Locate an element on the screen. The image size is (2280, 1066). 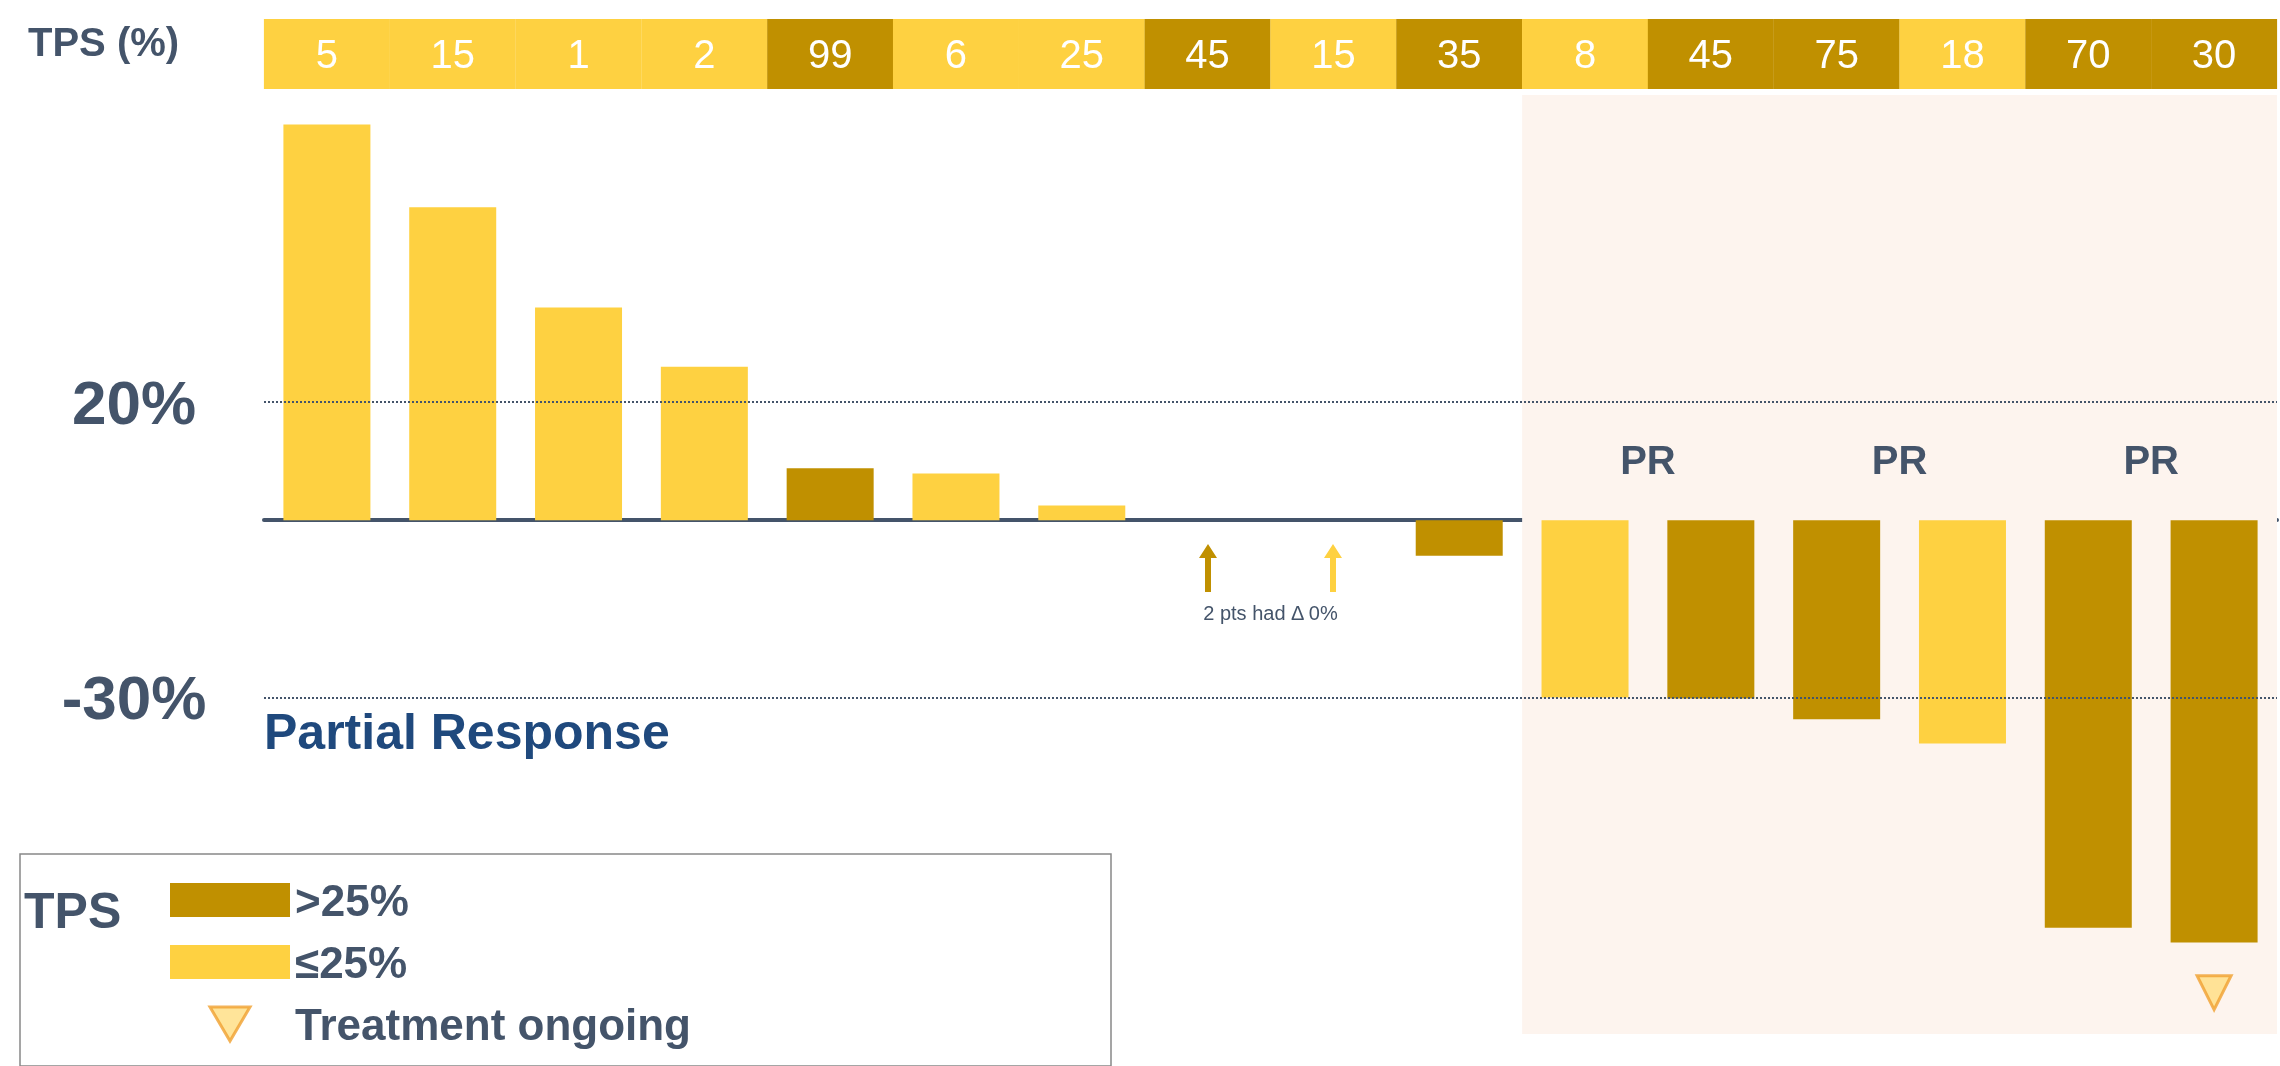
legend-label: ≤25% is located at coordinates (351, 962).